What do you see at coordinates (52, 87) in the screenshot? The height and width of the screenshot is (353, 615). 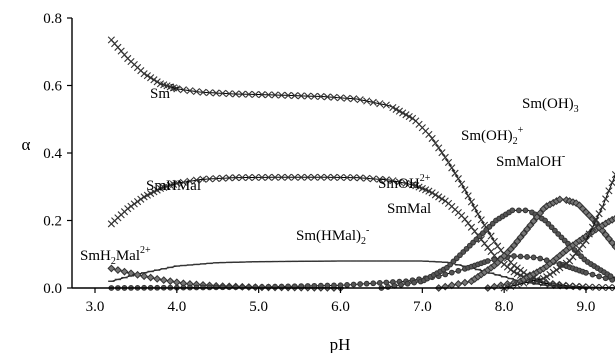 I see `y-tick-label: 0.6` at bounding box center [52, 87].